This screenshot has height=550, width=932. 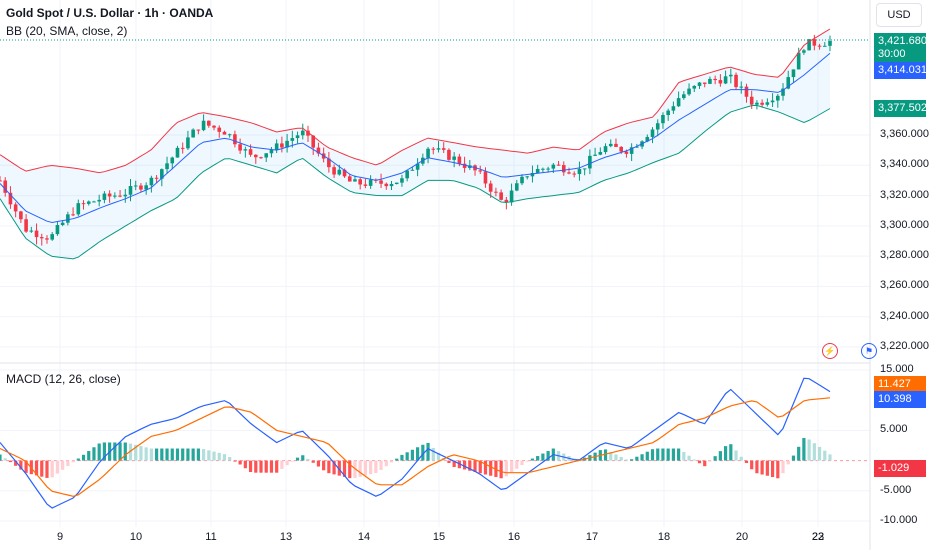 What do you see at coordinates (830, 351) in the screenshot?
I see `lightning-icon: ⚡` at bounding box center [830, 351].